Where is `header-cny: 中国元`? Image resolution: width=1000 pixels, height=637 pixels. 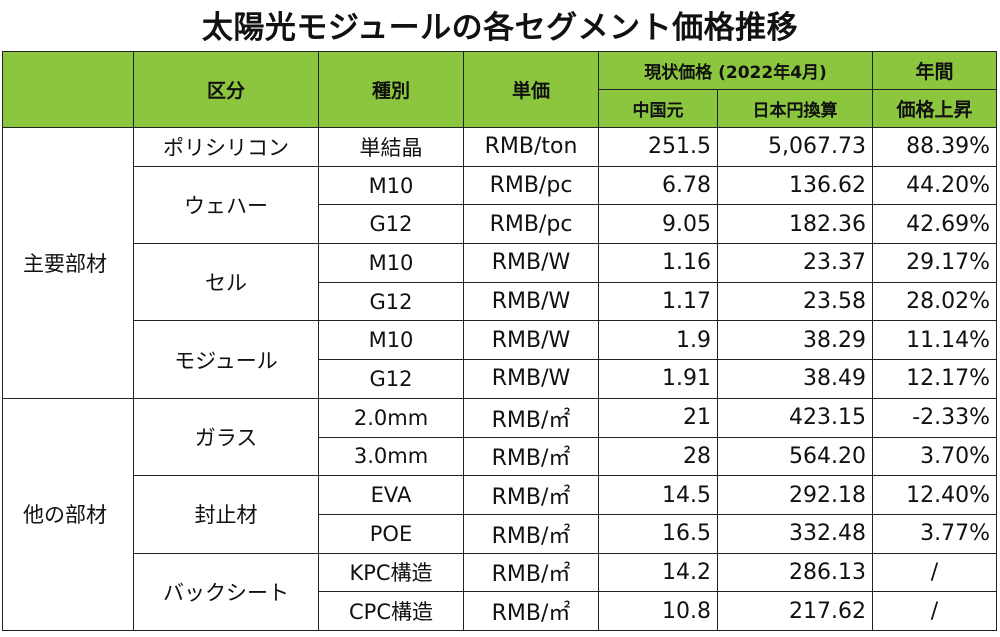 header-cny: 中国元 is located at coordinates (658, 108).